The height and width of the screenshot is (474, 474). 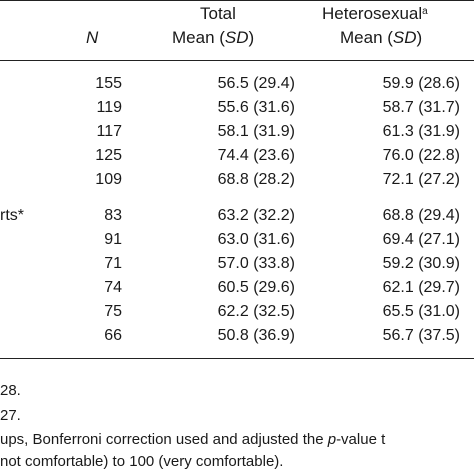 What do you see at coordinates (113, 215) in the screenshot?
I see `cell-n: 83` at bounding box center [113, 215].